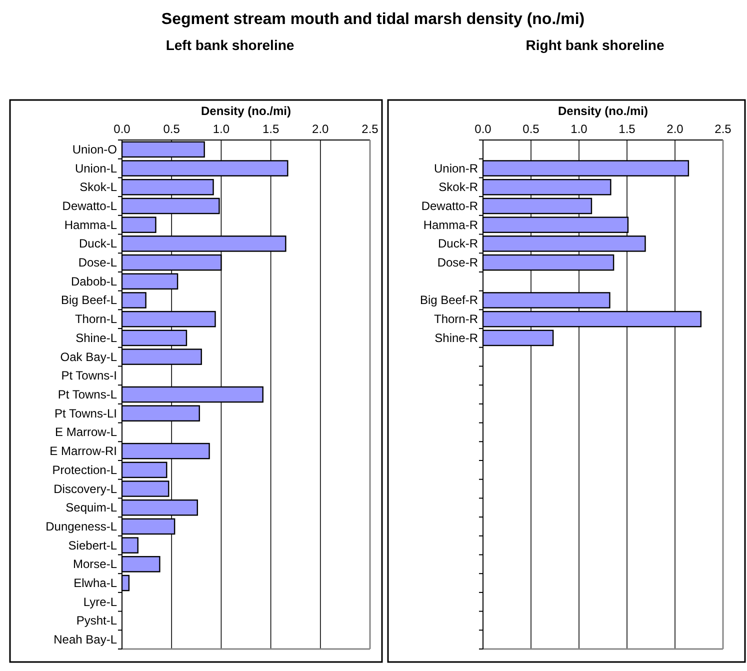 The image size is (747, 671). Describe the element at coordinates (100, 601) in the screenshot. I see `y-tick-label: Lyre-L` at that location.